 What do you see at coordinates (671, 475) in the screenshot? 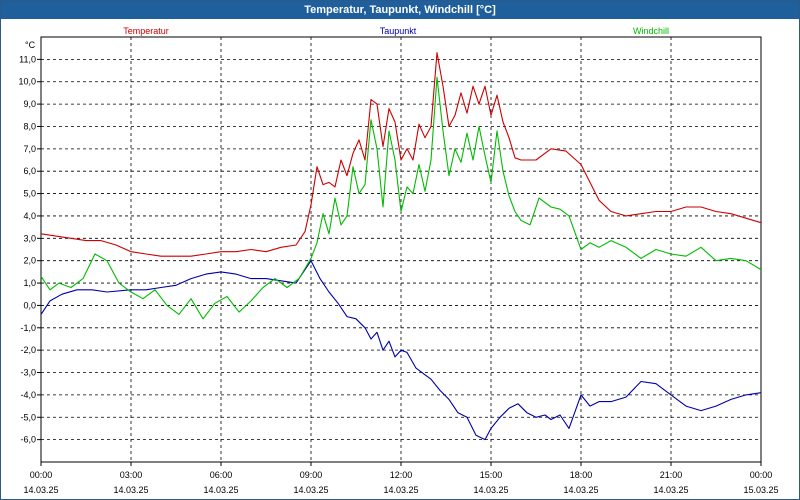
I see `x-tick-time: 21:00` at bounding box center [671, 475].